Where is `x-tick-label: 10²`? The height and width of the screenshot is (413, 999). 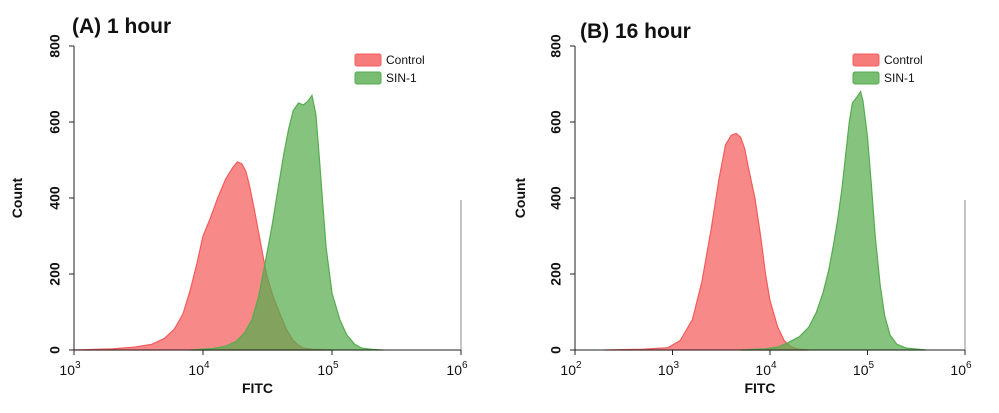
x-tick-label: 10² is located at coordinates (571, 369).